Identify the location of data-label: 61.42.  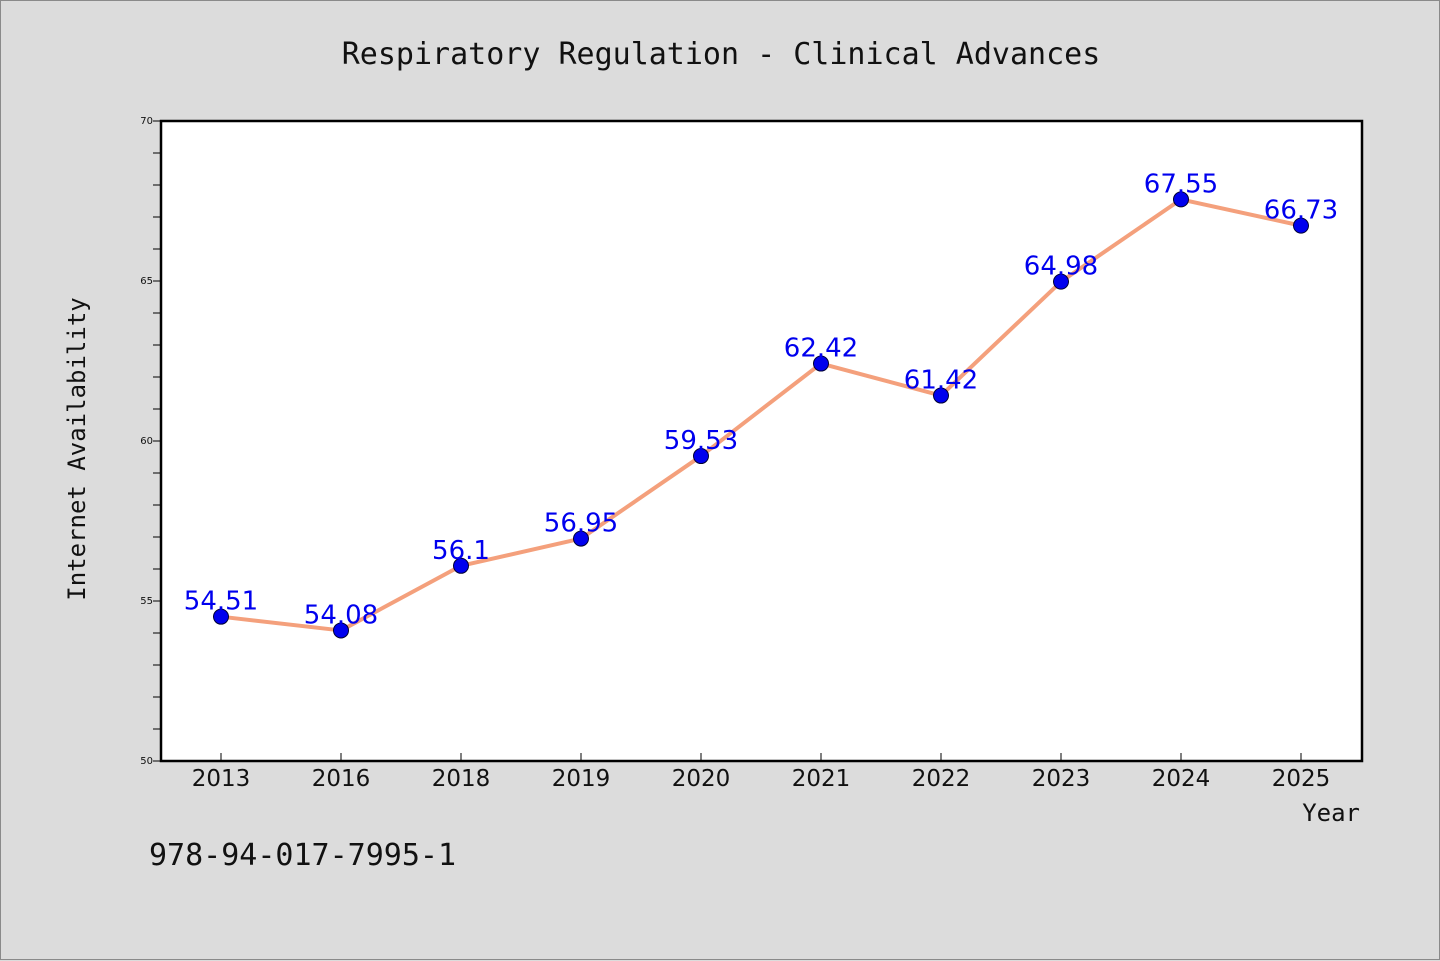
(941, 381).